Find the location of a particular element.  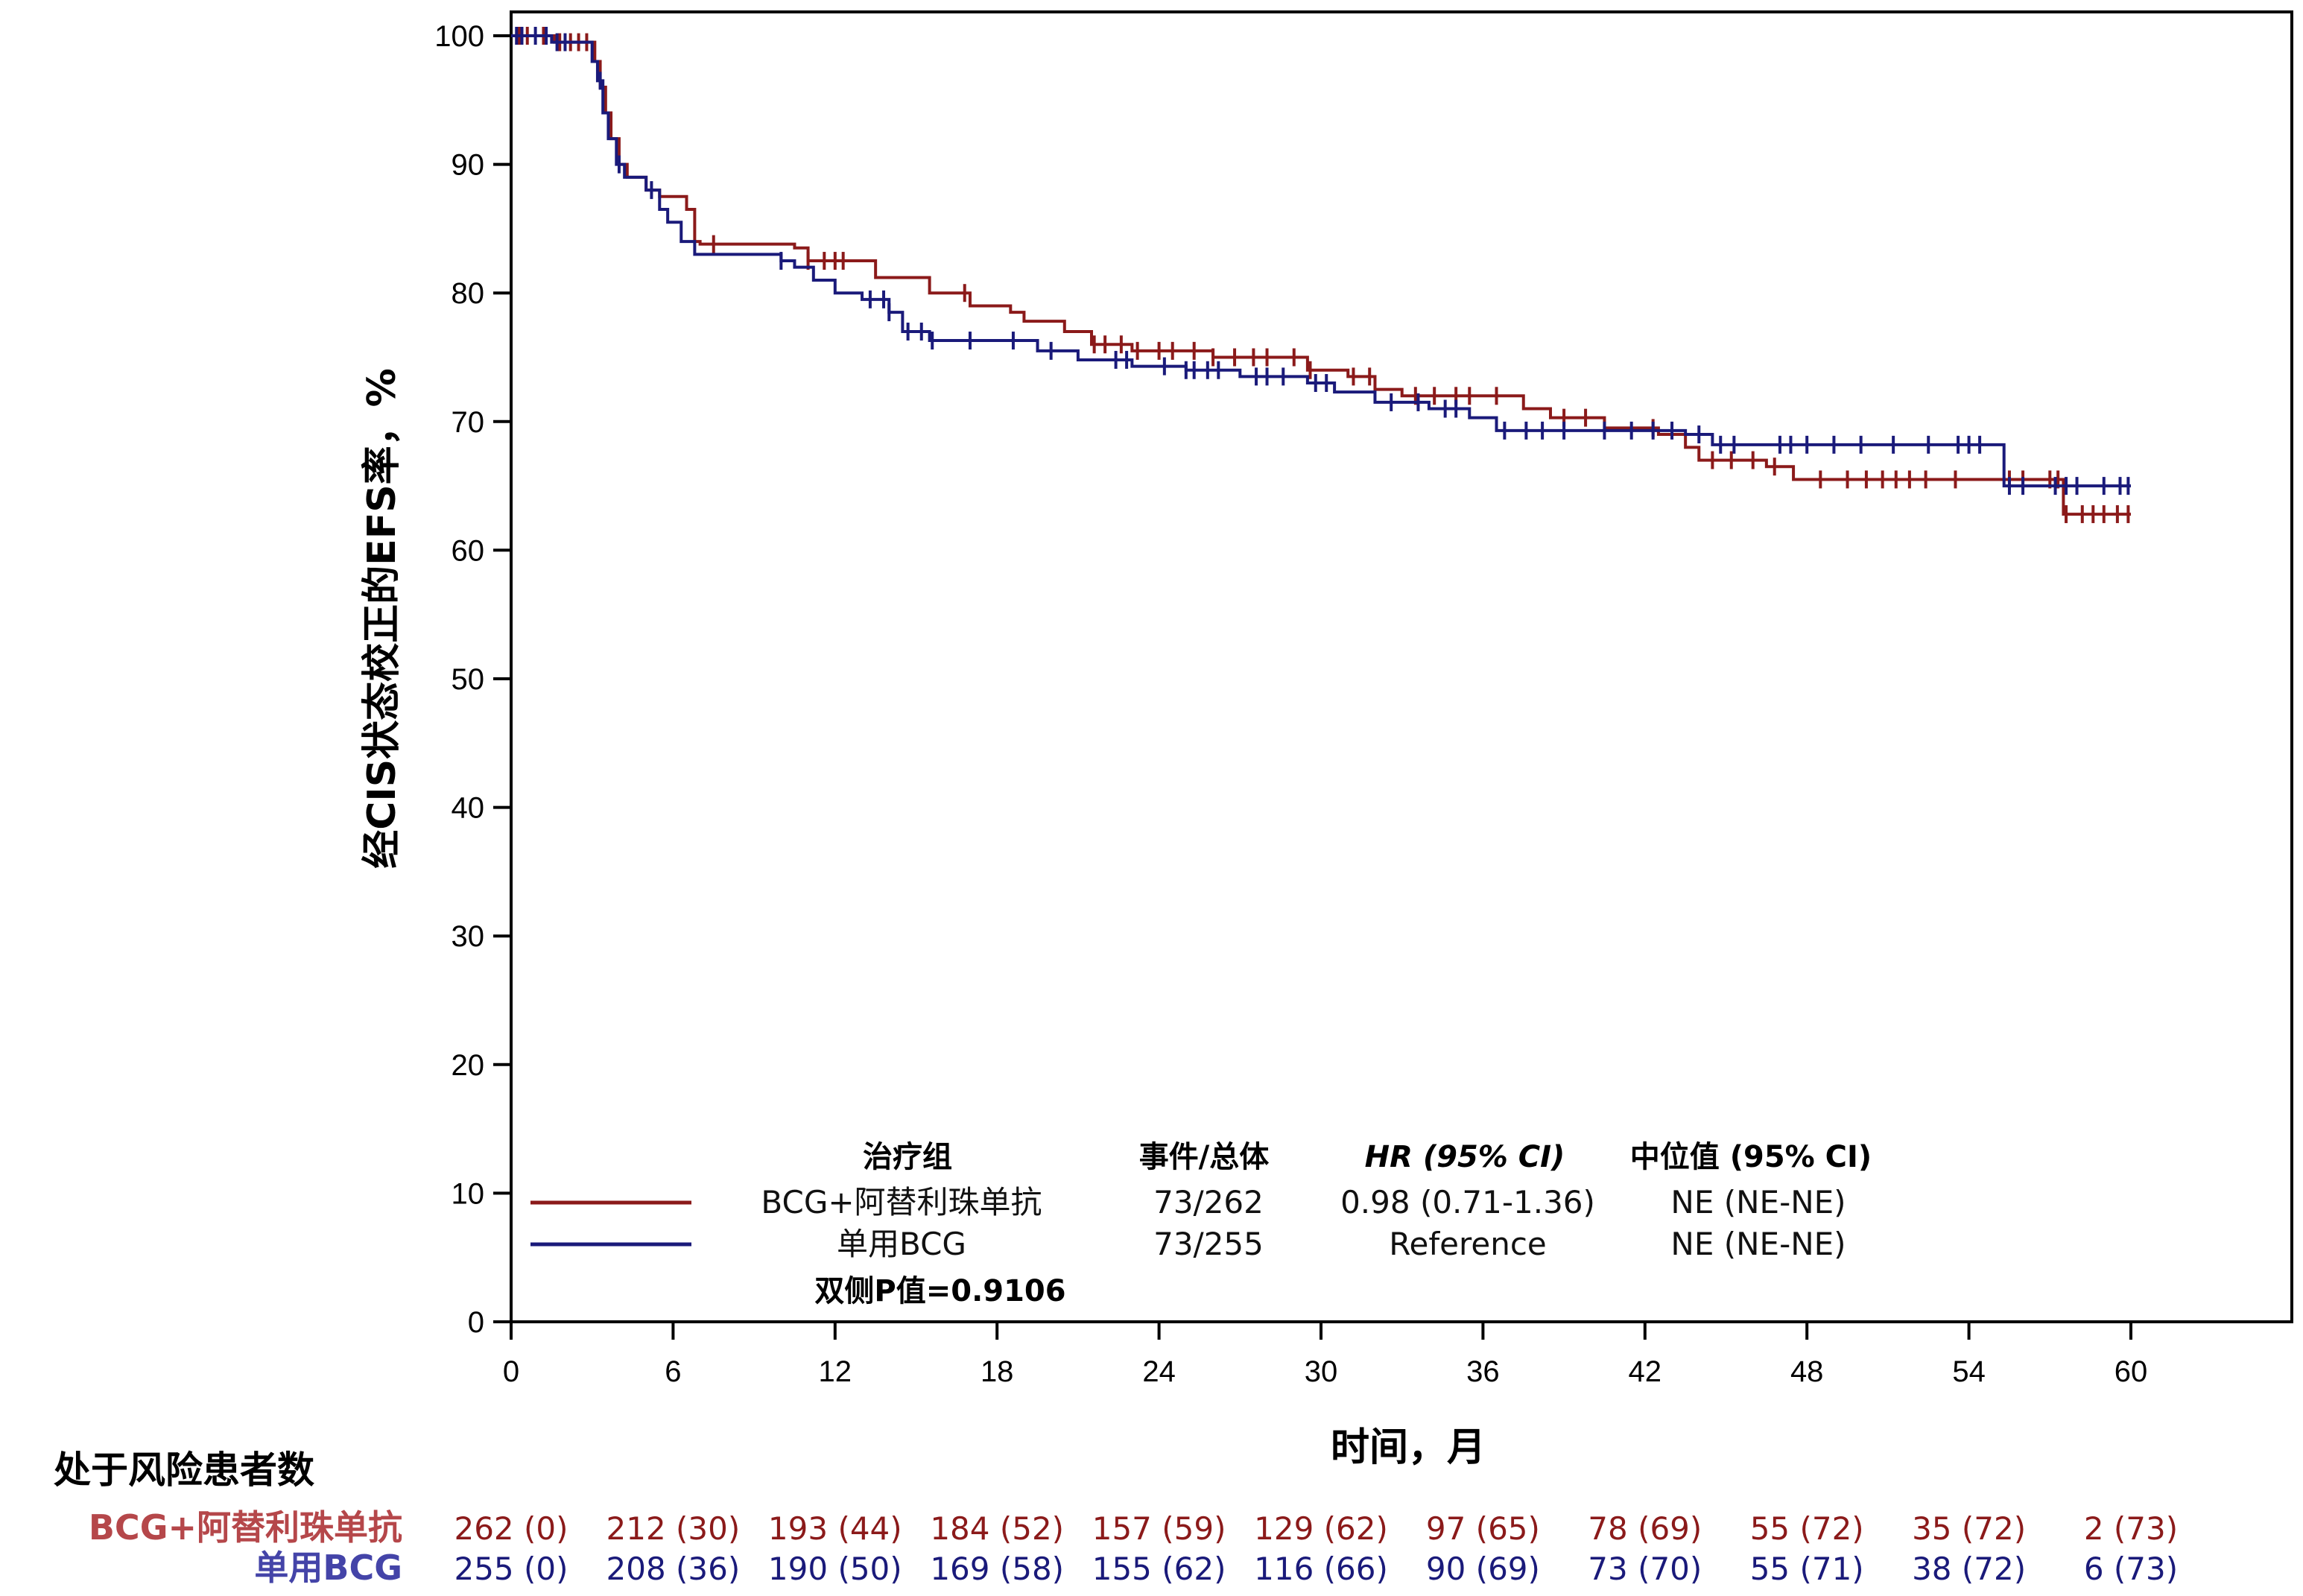

y-tick-label: 20 is located at coordinates (469, 1065).